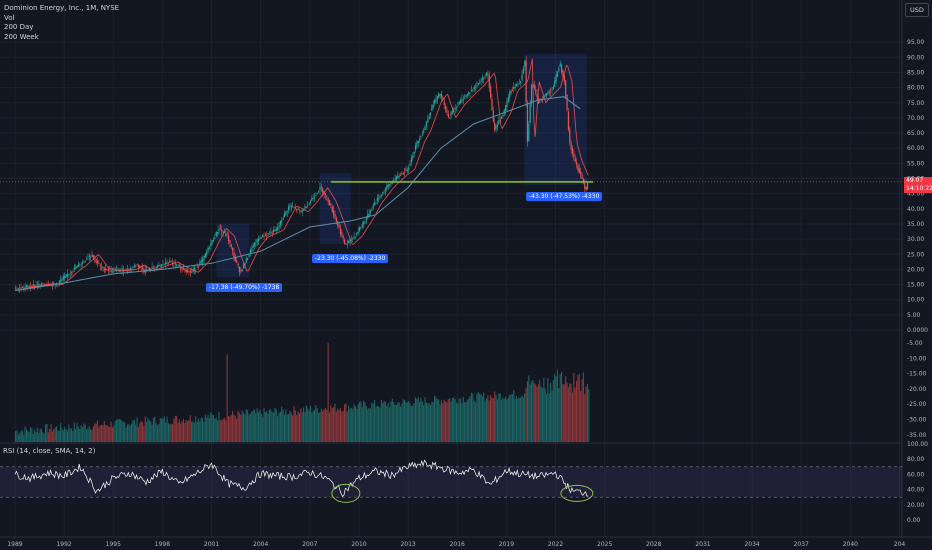 Image resolution: width=932 pixels, height=550 pixels. I want to click on legend-200-week: 200 Week, so click(21, 36).